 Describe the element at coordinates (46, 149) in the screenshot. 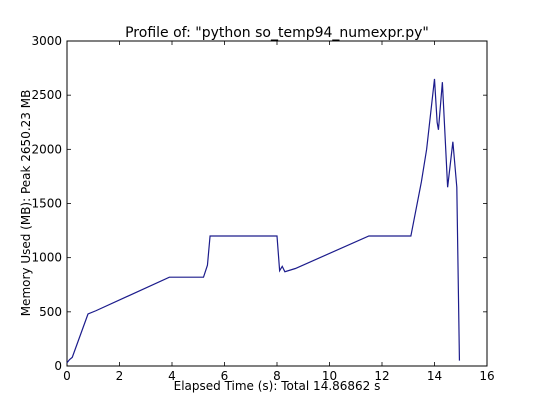

I see `y-tick-label: 2000` at that location.